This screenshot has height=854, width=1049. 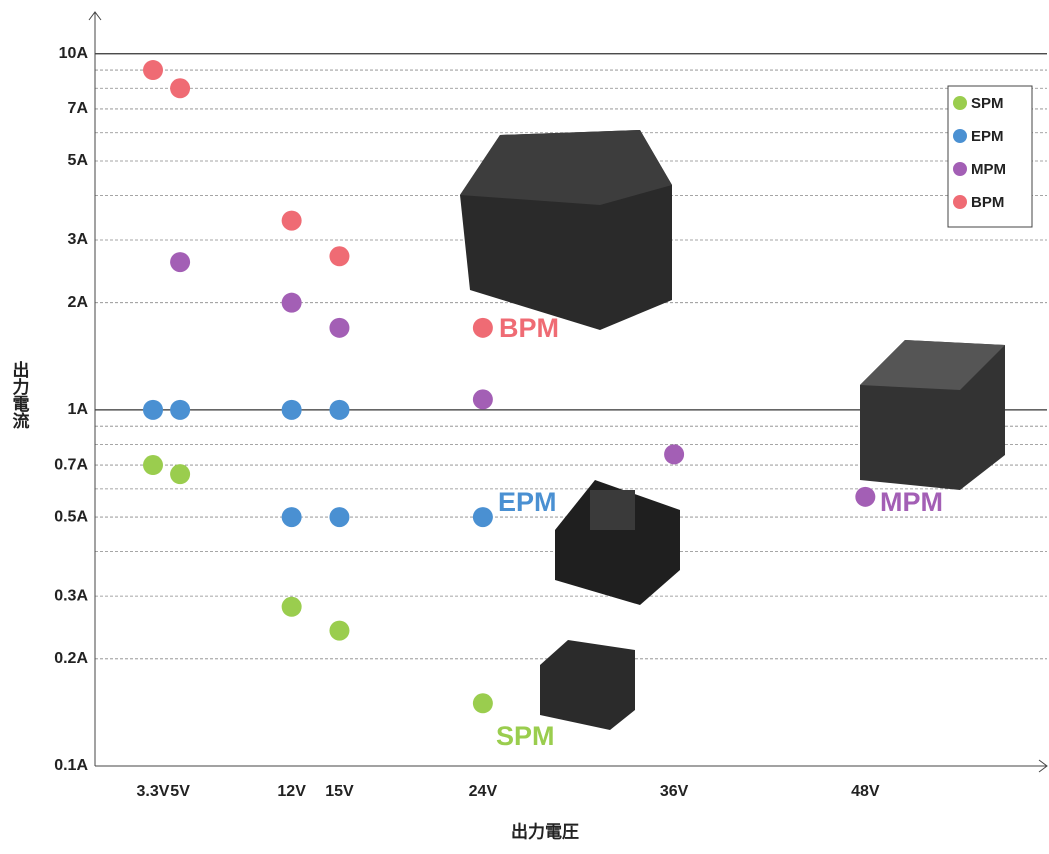 I want to click on y-tick-label: 0.2A, so click(x=71, y=658).